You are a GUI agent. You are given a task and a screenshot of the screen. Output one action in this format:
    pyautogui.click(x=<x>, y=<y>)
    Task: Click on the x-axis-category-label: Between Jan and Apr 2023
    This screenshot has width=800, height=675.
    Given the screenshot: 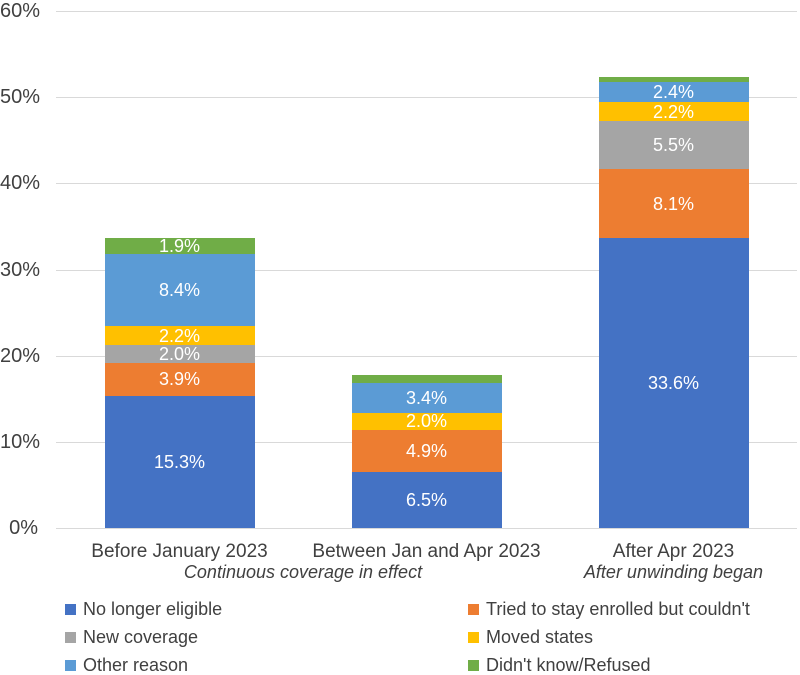 What is the action you would take?
    pyautogui.click(x=426, y=551)
    